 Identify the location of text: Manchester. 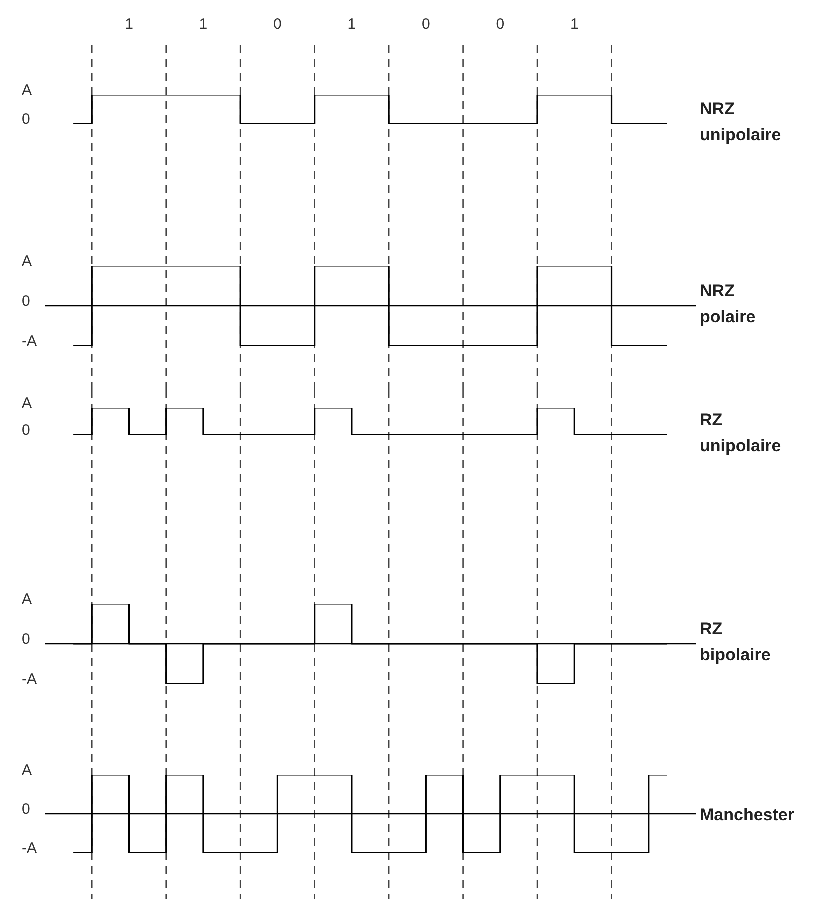
(747, 815).